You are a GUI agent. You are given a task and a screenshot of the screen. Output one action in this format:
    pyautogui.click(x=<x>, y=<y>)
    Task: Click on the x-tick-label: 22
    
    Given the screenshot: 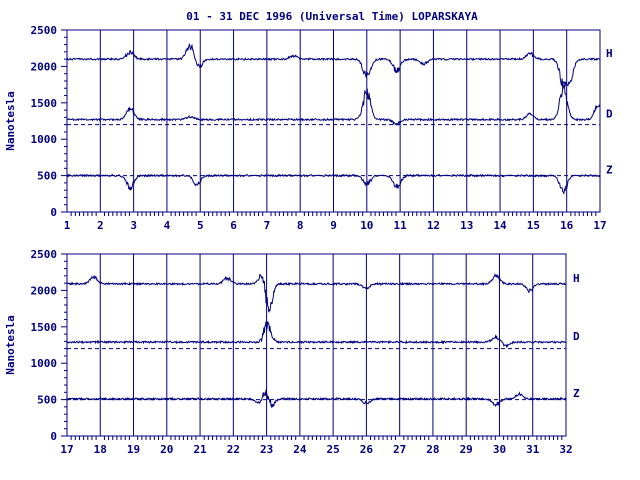 What is the action you would take?
    pyautogui.click(x=233, y=449)
    